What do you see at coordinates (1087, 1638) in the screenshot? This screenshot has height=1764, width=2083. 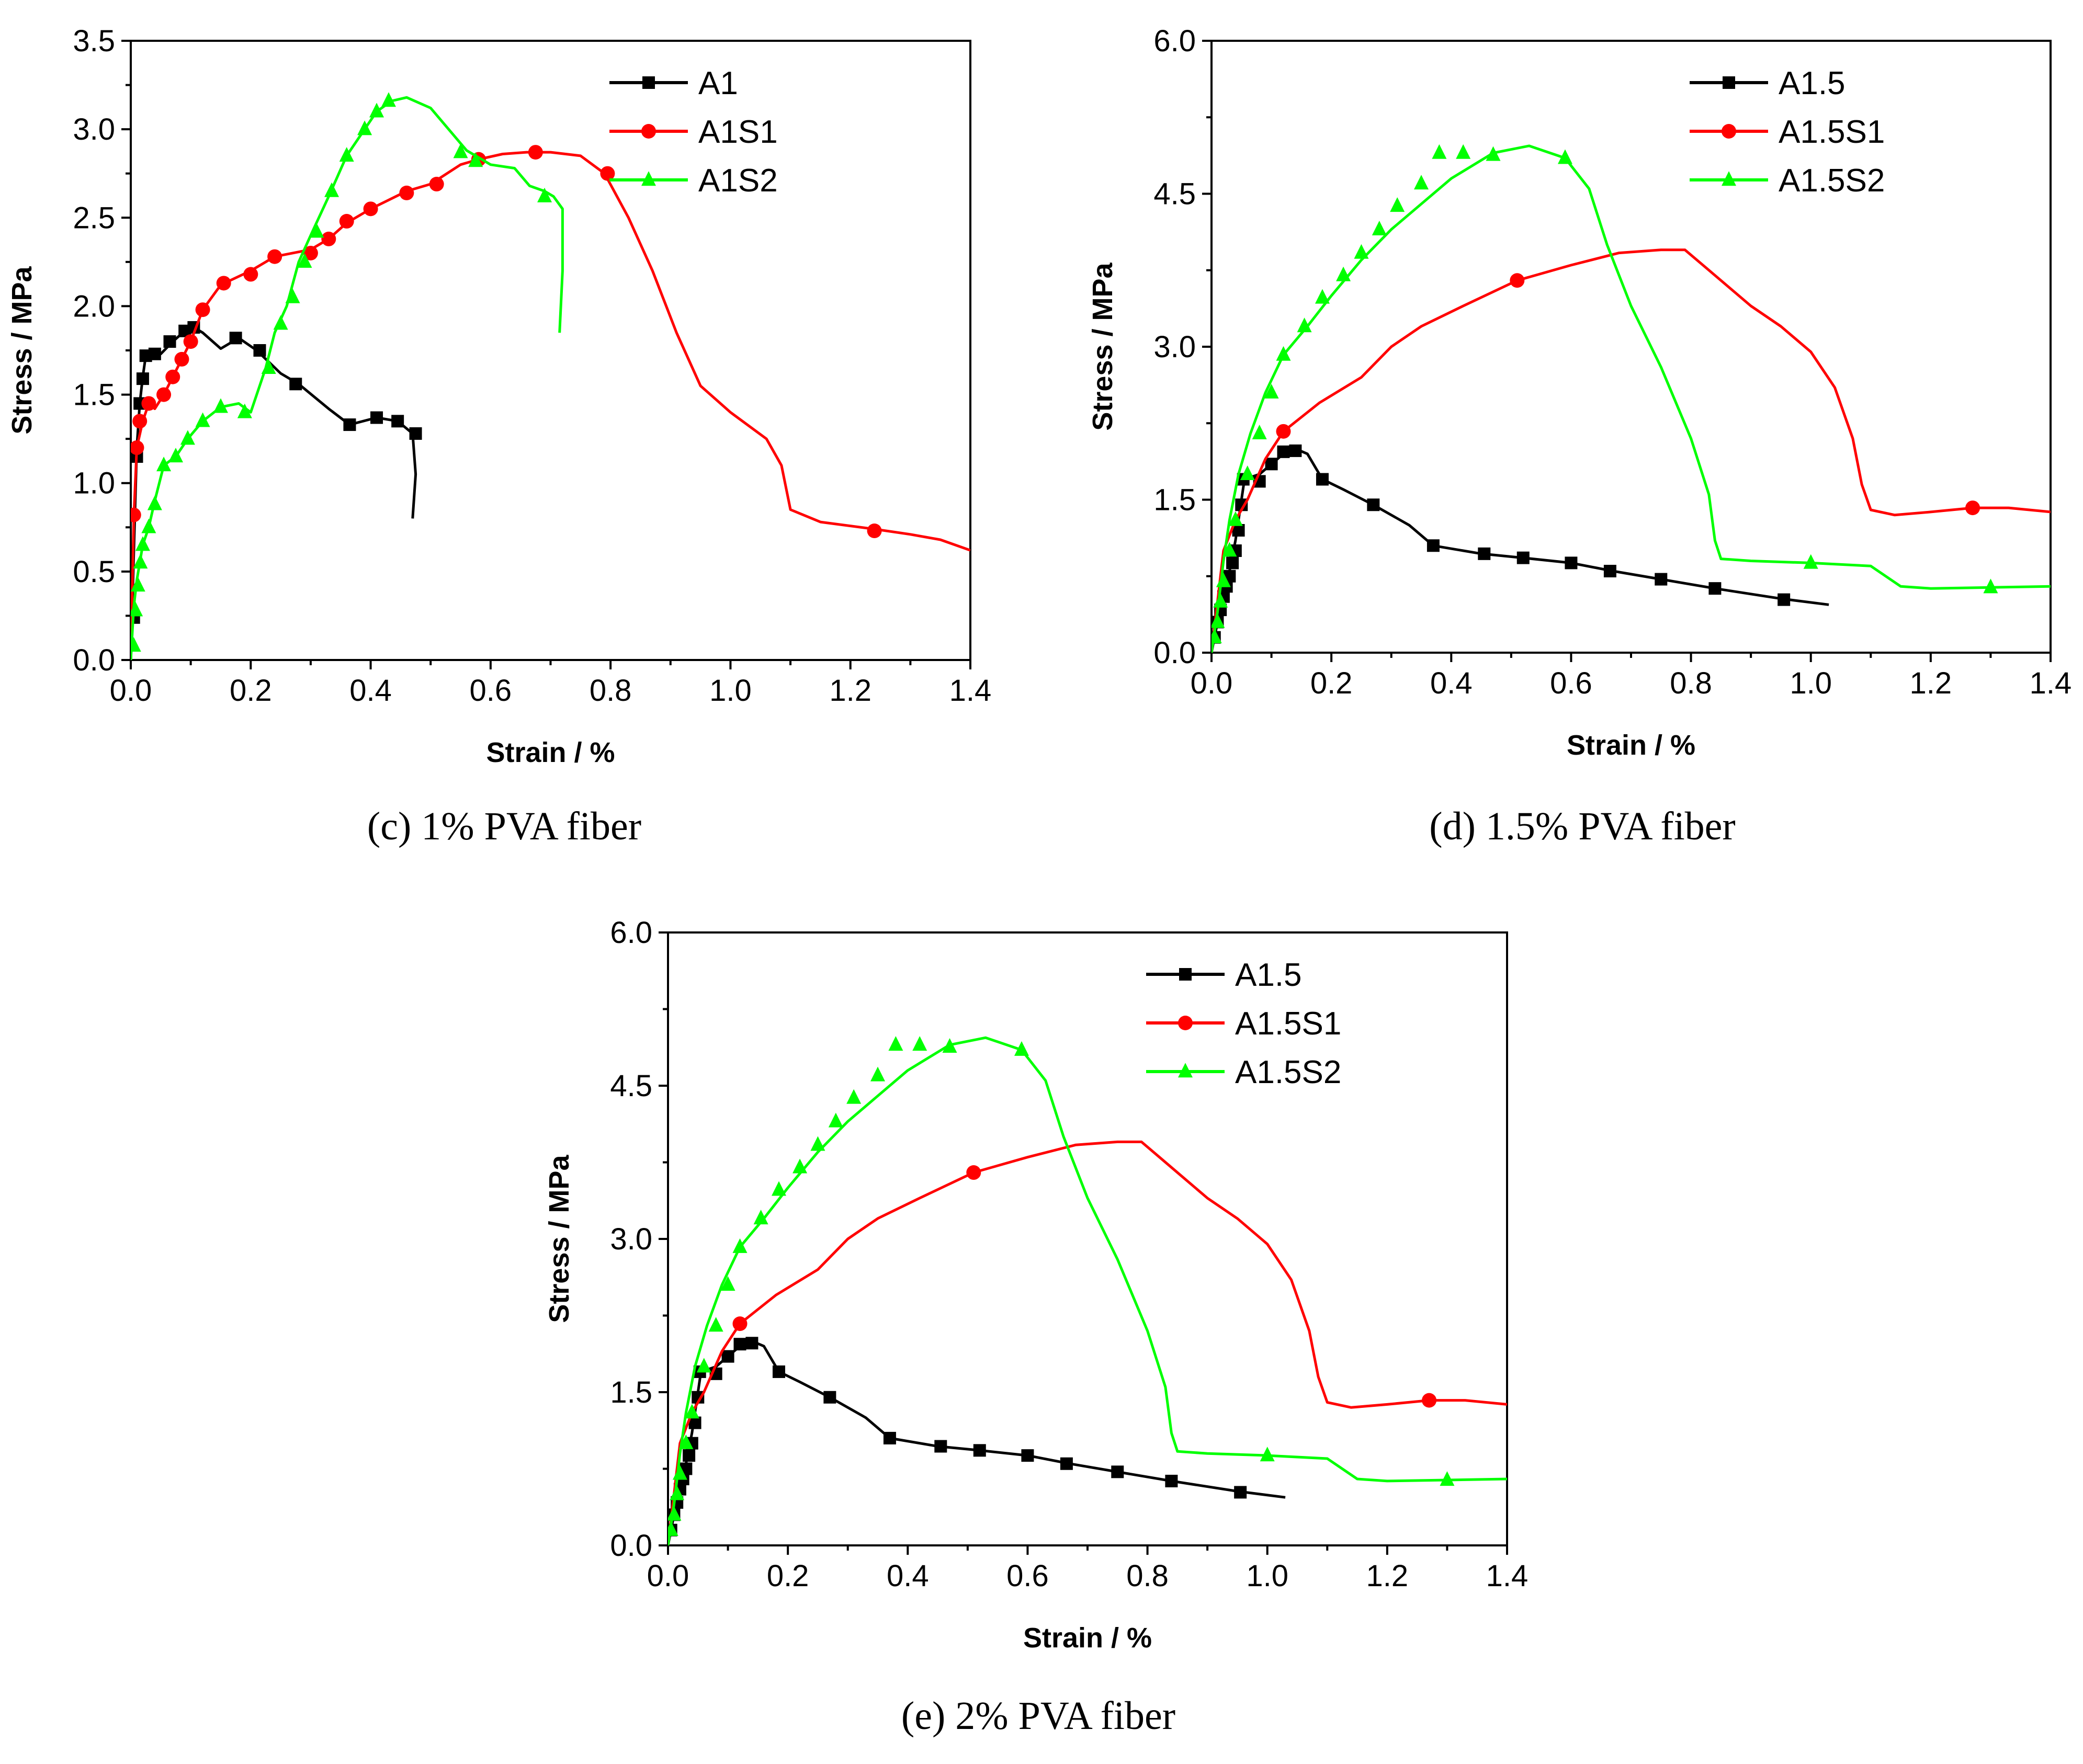 I see `x-axis-label: Strain / %` at bounding box center [1087, 1638].